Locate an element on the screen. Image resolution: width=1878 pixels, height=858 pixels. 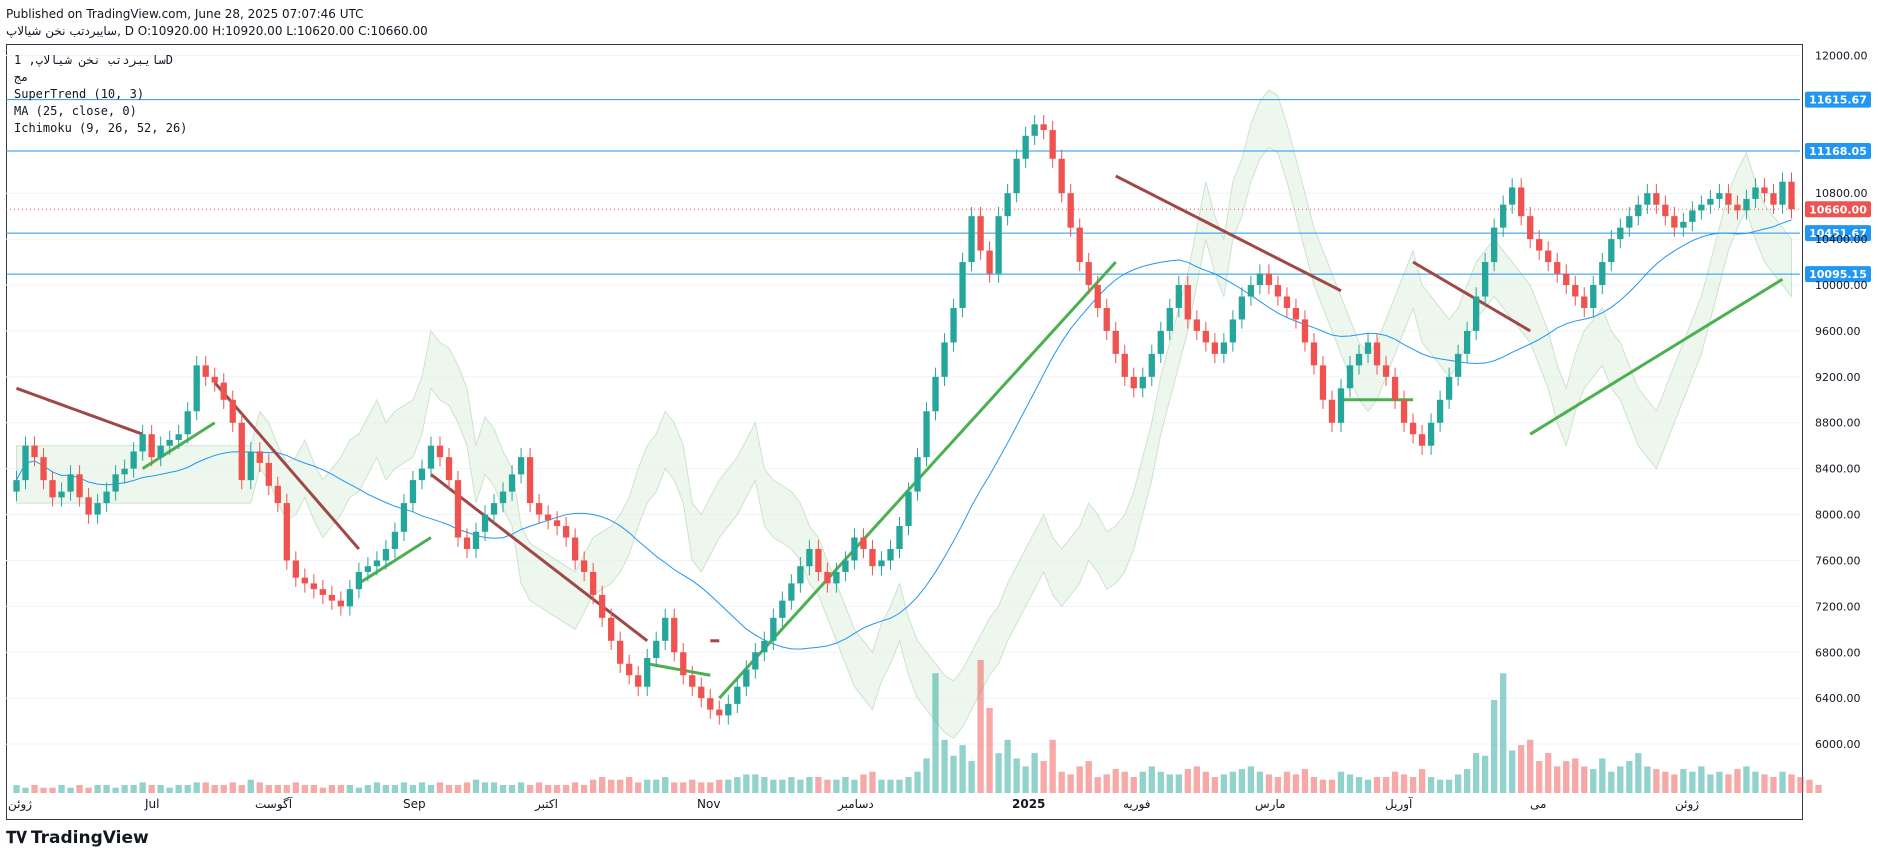
y-tick-label-2: 6800.00 is located at coordinates (1838, 652).